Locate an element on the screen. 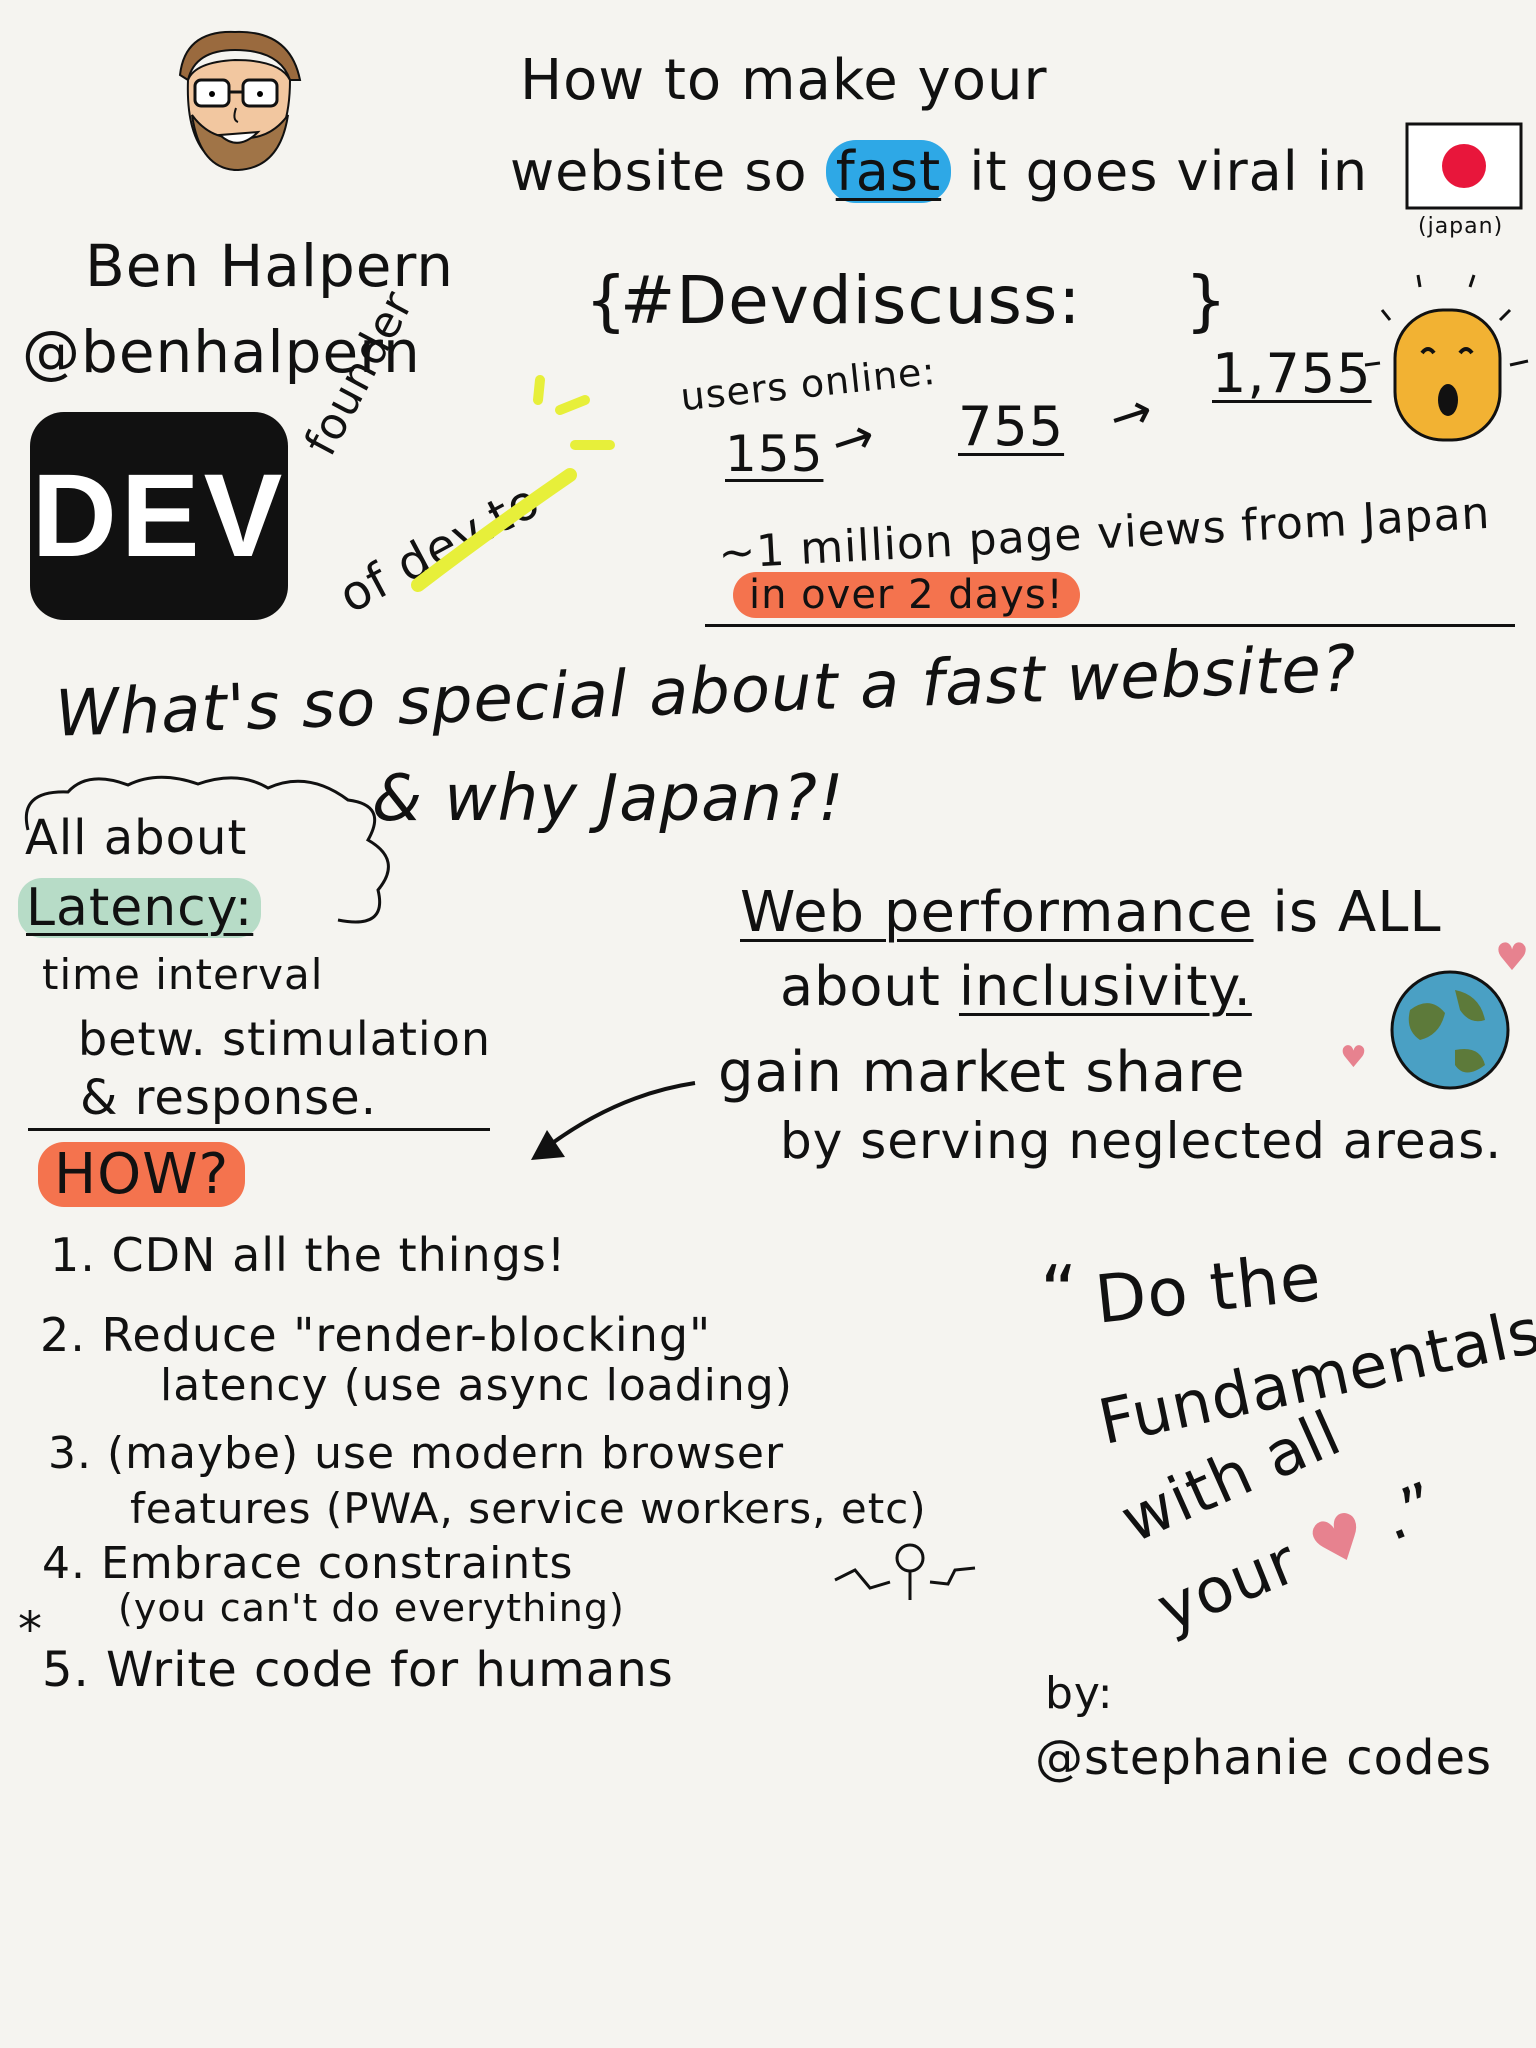  how-item-3-cont: features (PWA, service workers, etc) is located at coordinates (528, 1508).